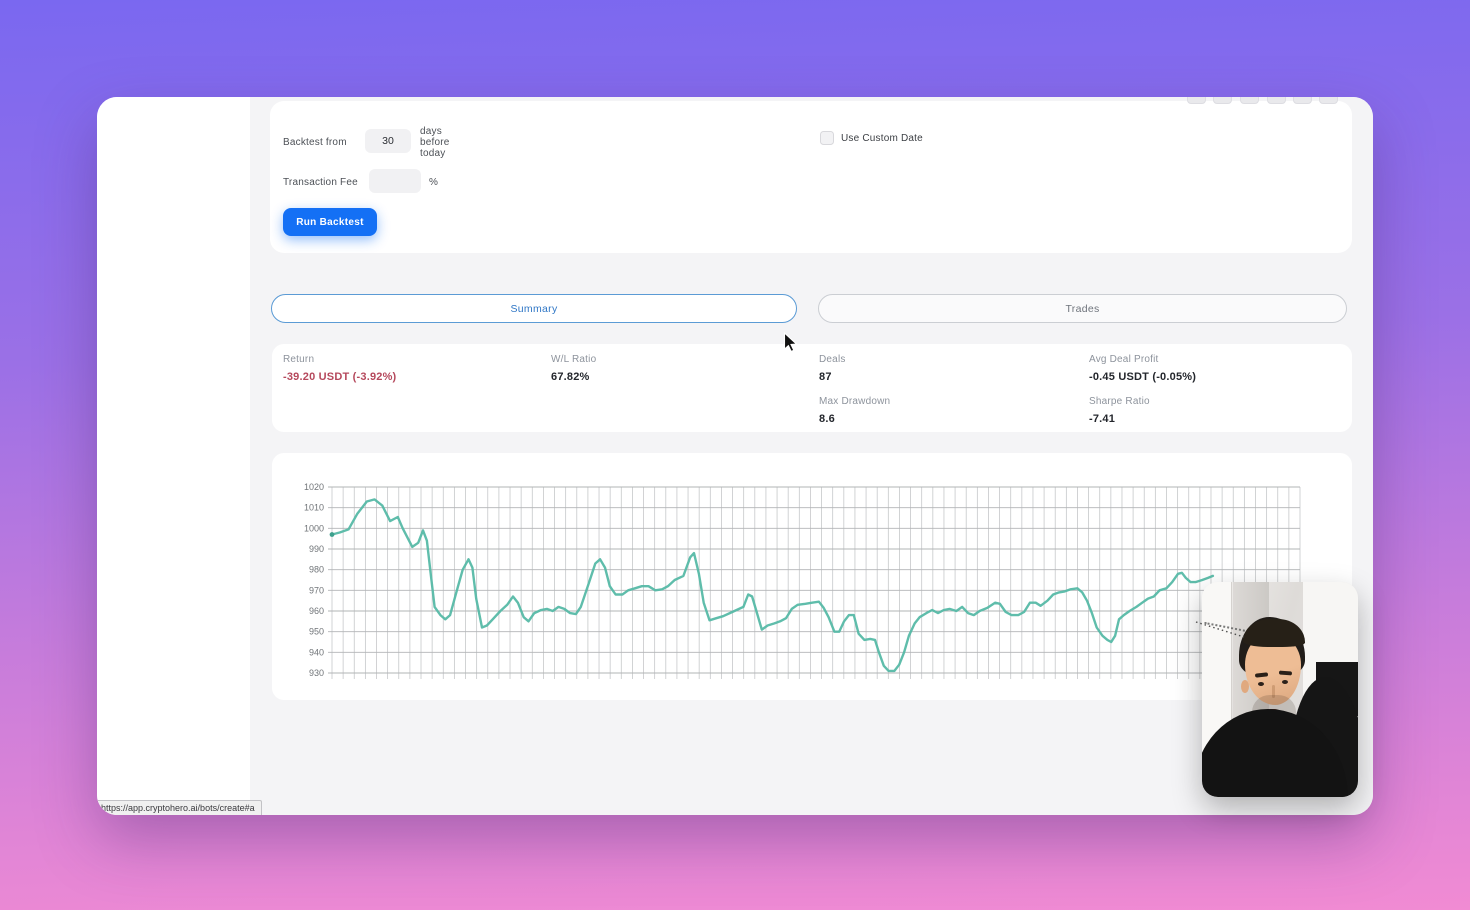 This screenshot has height=910, width=1470. What do you see at coordinates (1273, 691) in the screenshot?
I see `person-nose` at bounding box center [1273, 691].